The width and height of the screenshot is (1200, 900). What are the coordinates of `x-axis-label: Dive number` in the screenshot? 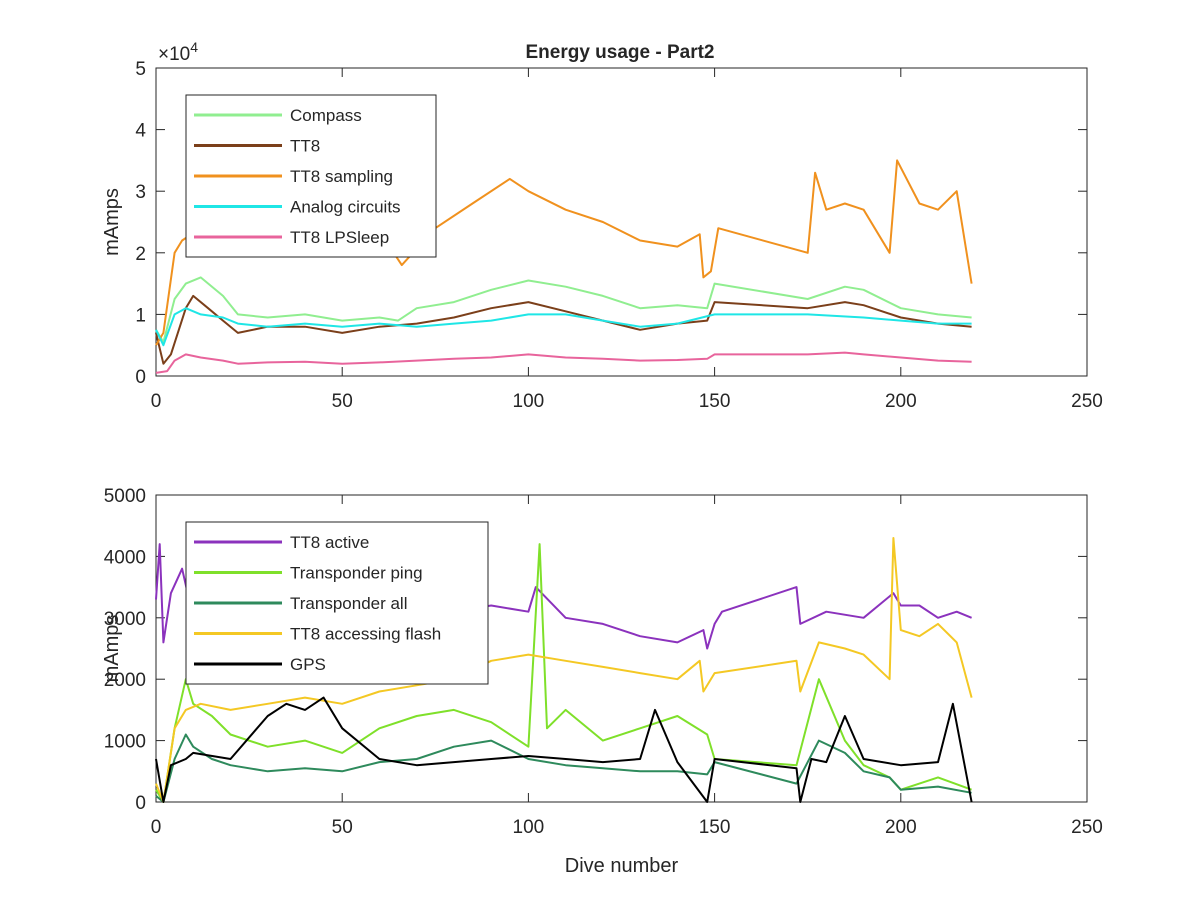 It's located at (622, 866).